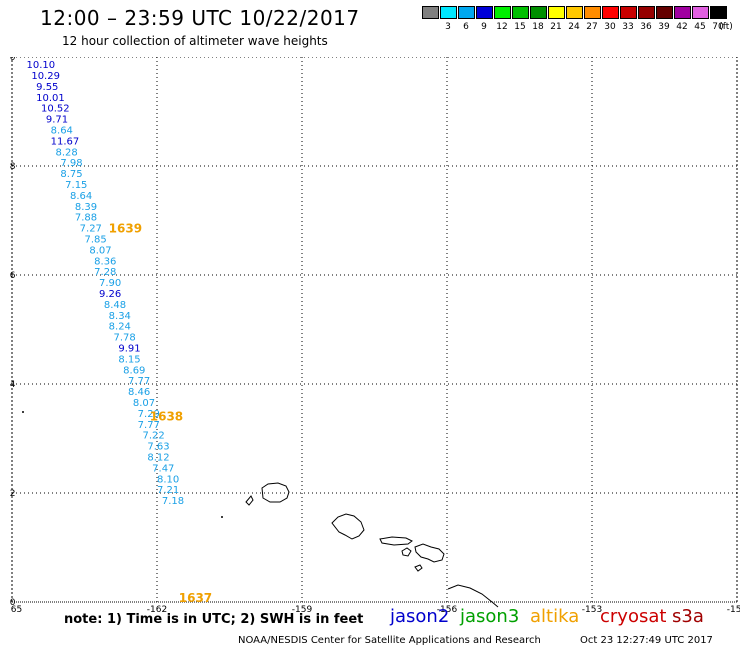  Describe the element at coordinates (41, 65) in the screenshot. I see `wave-height-label: 10.10` at that location.